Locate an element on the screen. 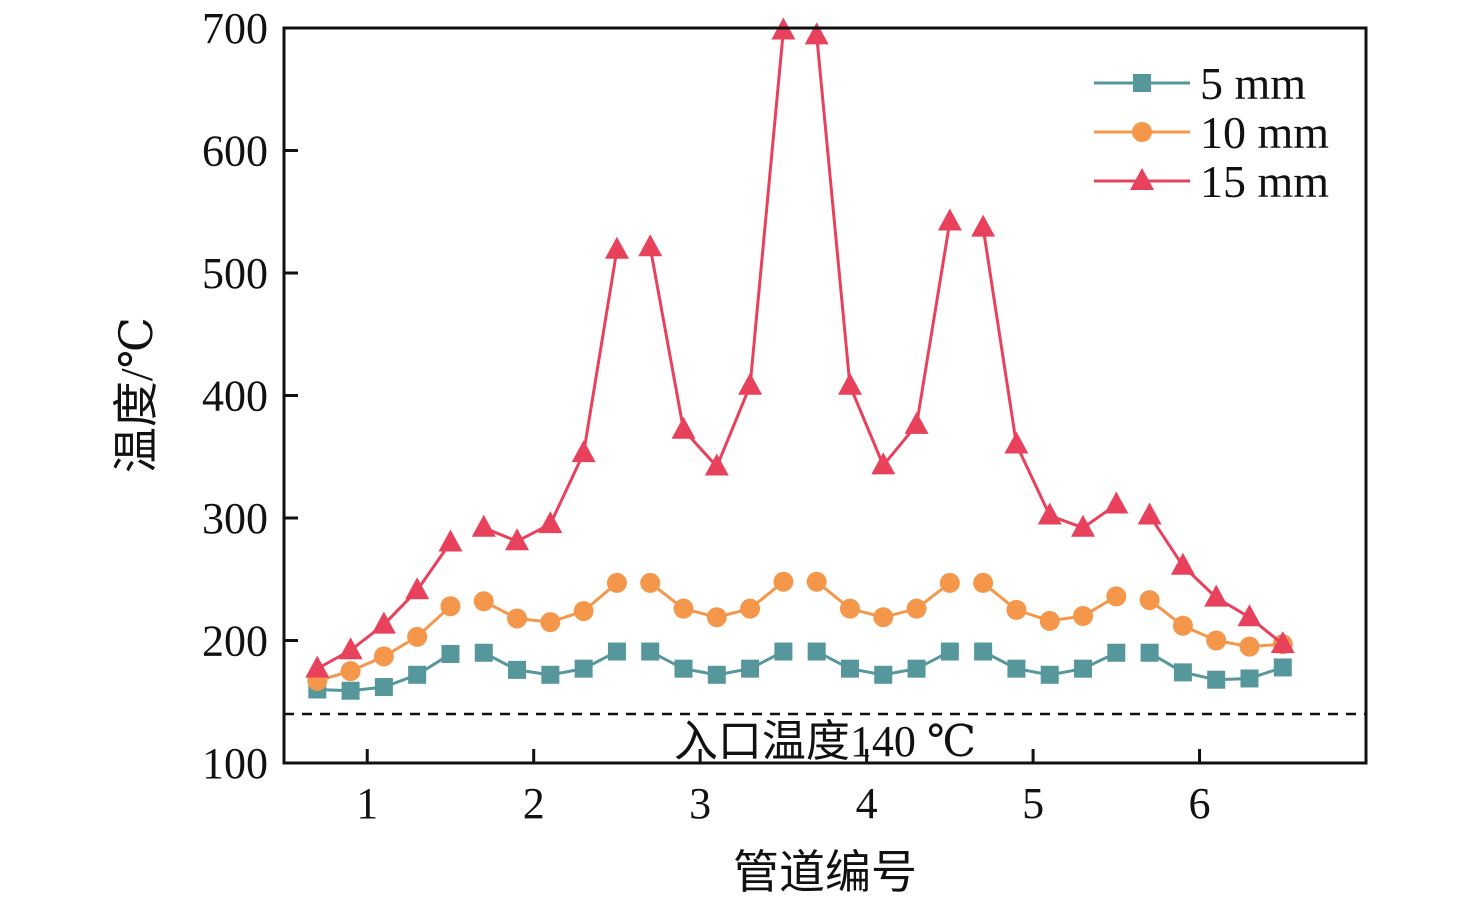 Image resolution: width=1476 pixels, height=905 pixels. y-tick-label: 200 is located at coordinates (235, 641).